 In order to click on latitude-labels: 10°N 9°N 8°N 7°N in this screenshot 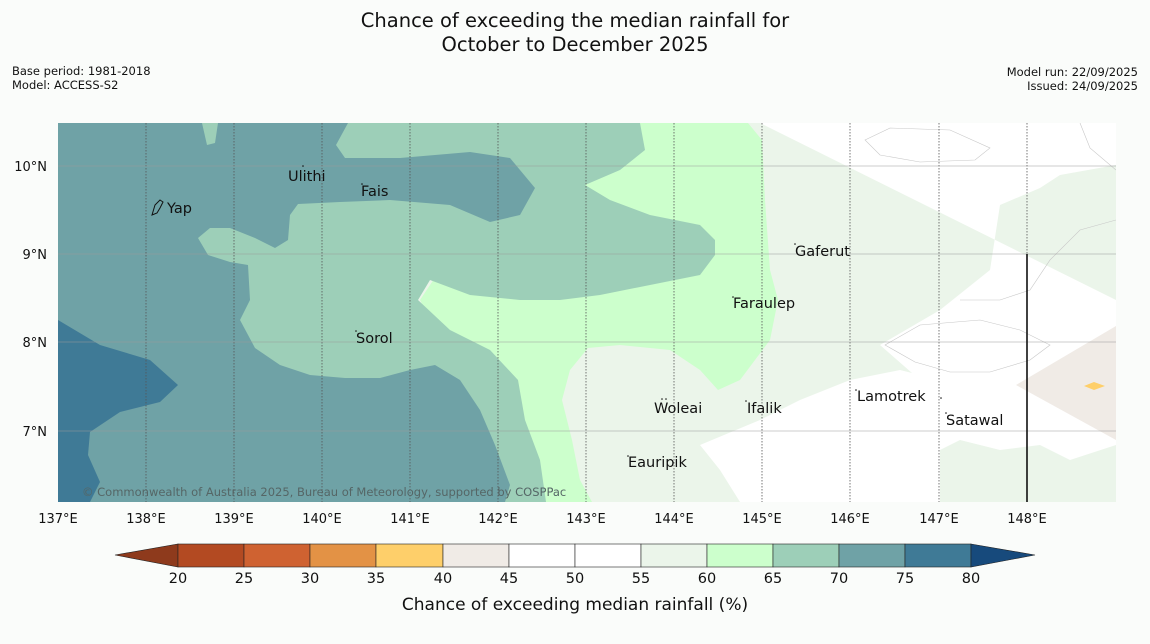, I will do `click(30, 300)`.